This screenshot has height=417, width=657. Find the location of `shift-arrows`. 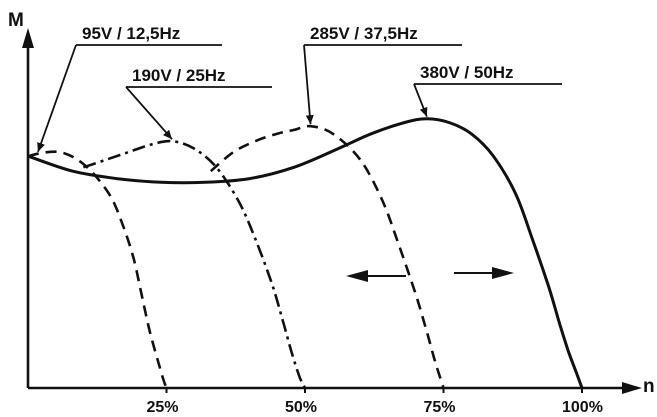

shift-arrows is located at coordinates (430, 274).